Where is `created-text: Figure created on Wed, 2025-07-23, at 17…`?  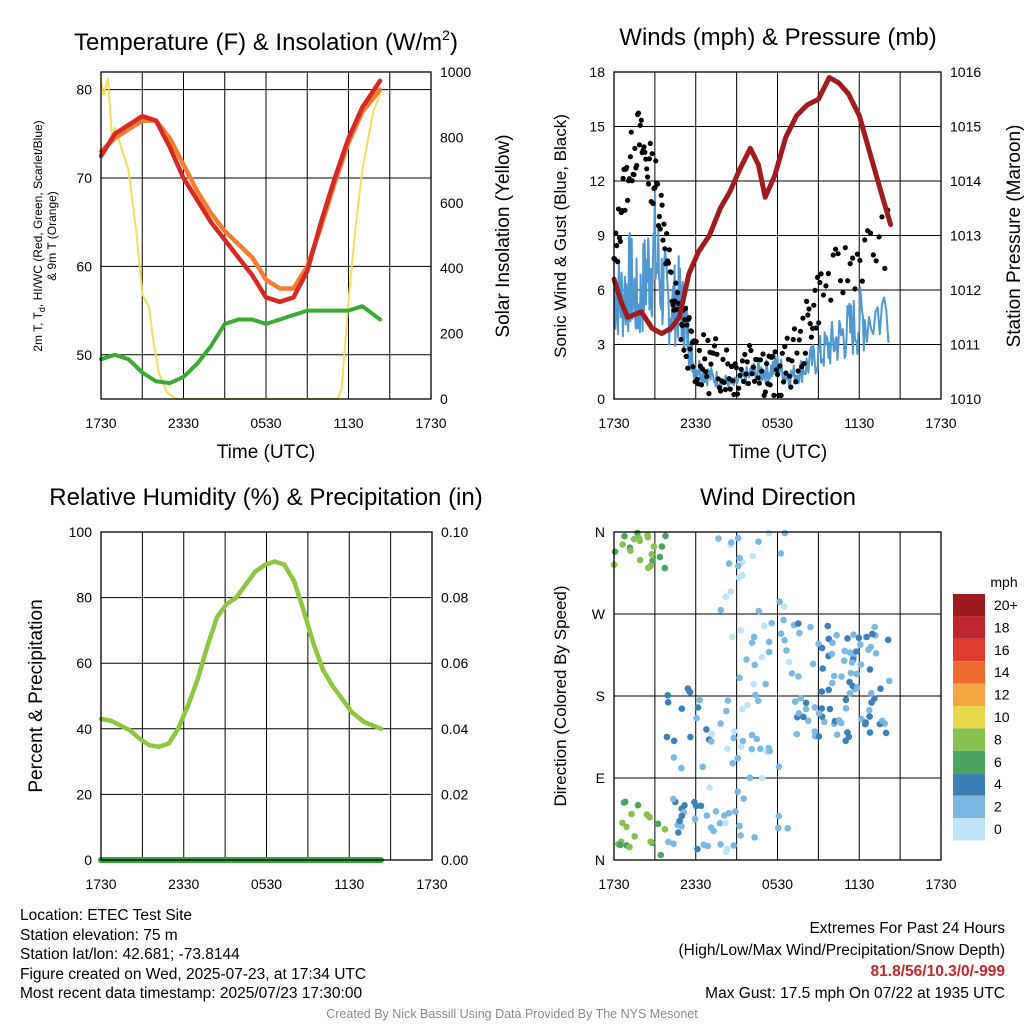
created-text: Figure created on Wed, 2025-07-23, at 17… is located at coordinates (193, 974).